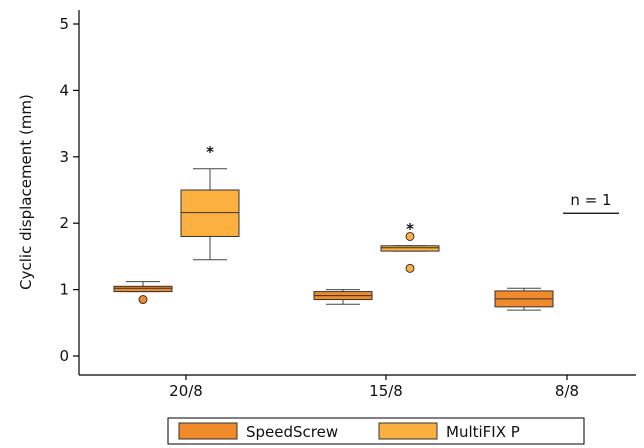 The height and width of the screenshot is (448, 644). Describe the element at coordinates (64, 24) in the screenshot. I see `y-tick-label: 5` at that location.